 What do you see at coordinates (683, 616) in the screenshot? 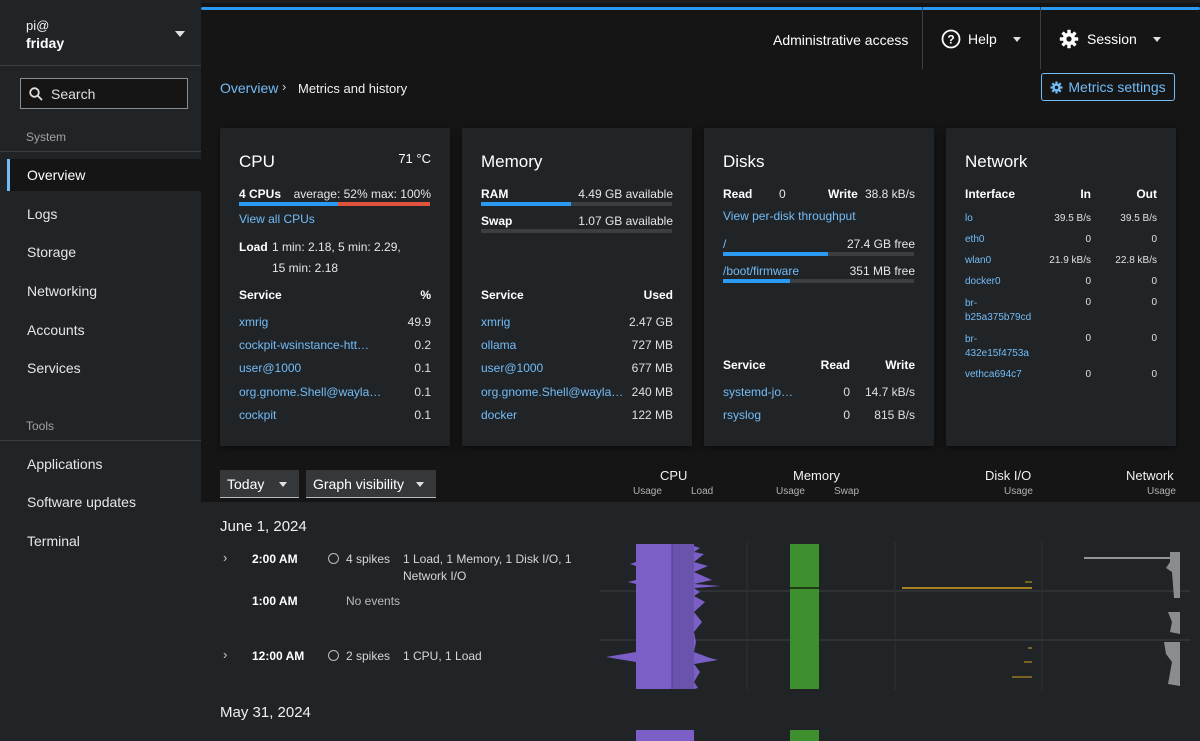
I see `cpu-load-band` at bounding box center [683, 616].